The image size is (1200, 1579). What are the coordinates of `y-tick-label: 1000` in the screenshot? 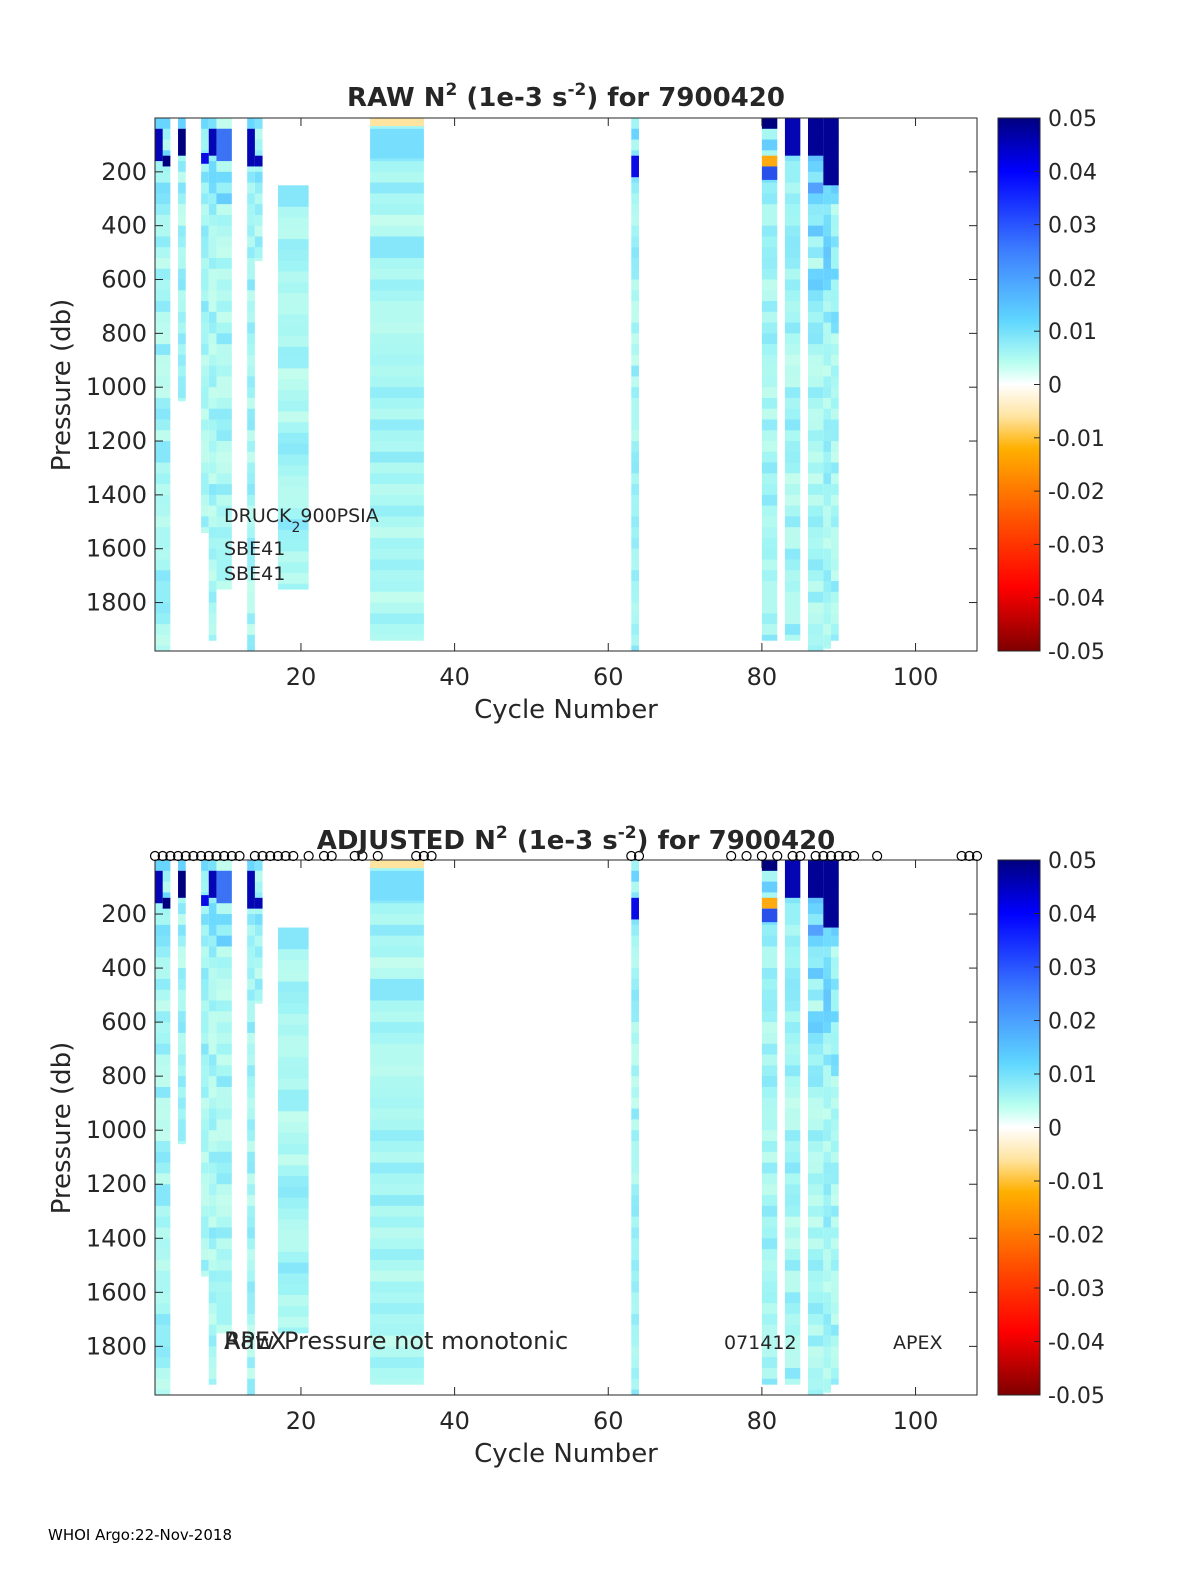 It's located at (116, 1130).